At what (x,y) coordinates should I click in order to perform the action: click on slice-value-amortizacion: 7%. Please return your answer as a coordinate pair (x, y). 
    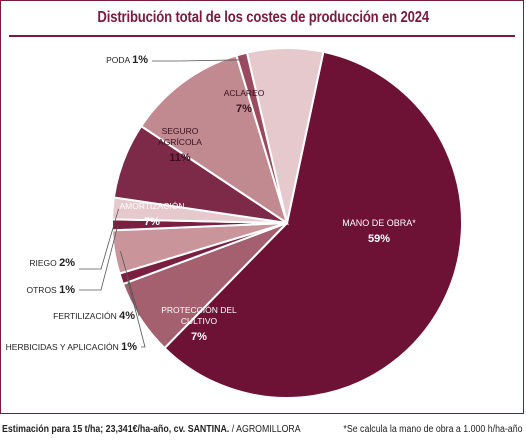
    Looking at the image, I should click on (152, 222).